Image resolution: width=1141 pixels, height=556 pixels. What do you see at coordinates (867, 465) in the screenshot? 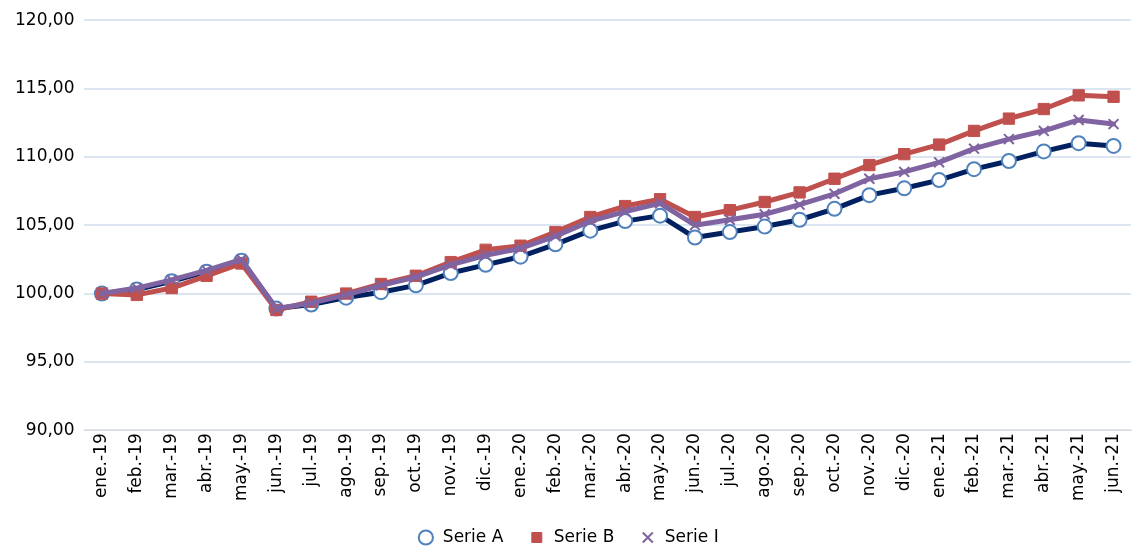
I see `x-tick-label: nov.-20` at bounding box center [867, 465].